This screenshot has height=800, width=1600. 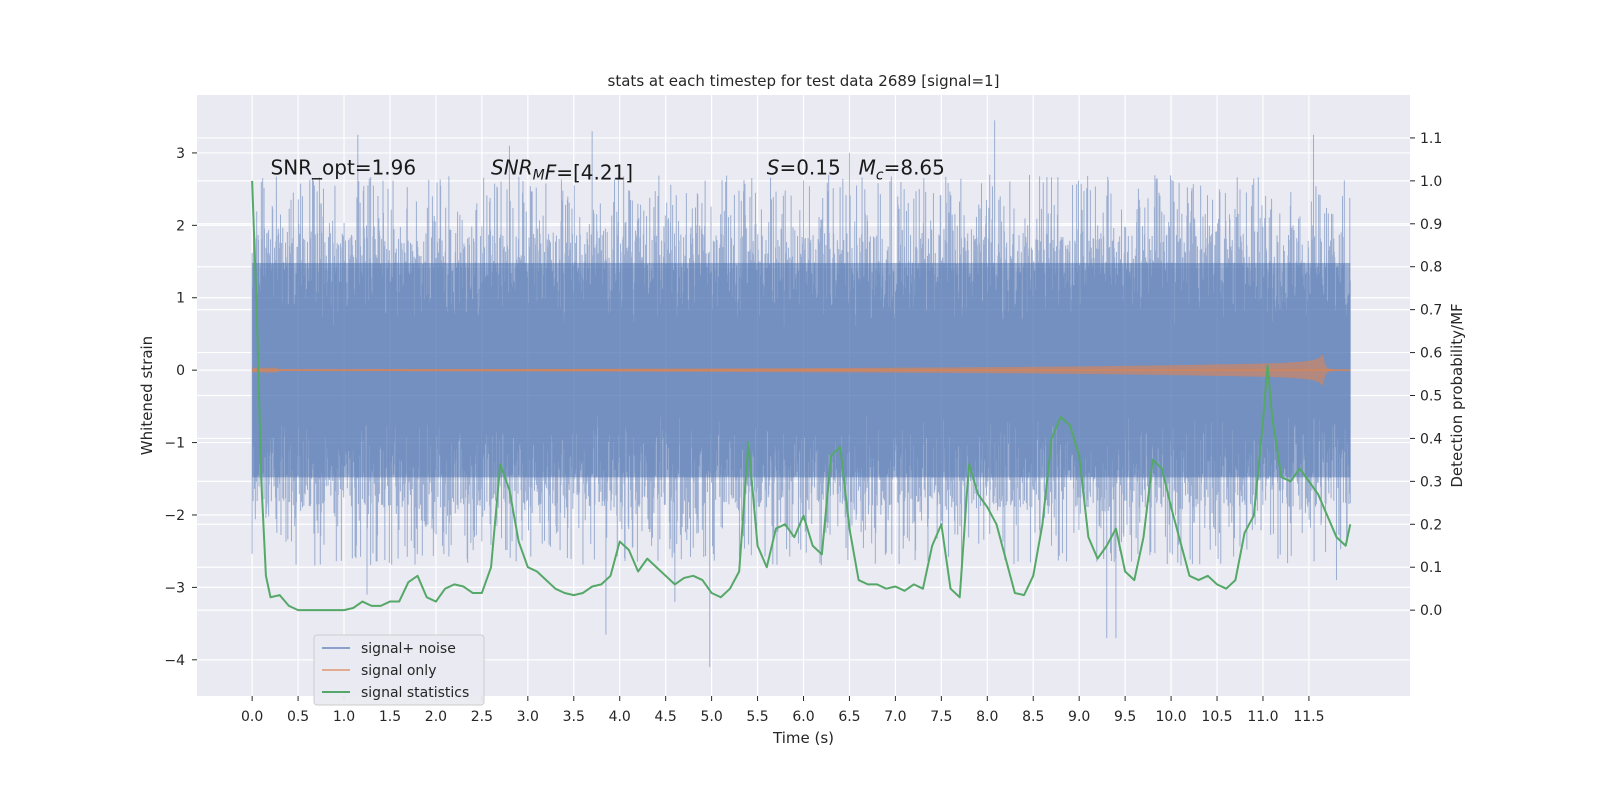 I want to click on y-right-tick-label: 1.0, so click(x=1431, y=182).